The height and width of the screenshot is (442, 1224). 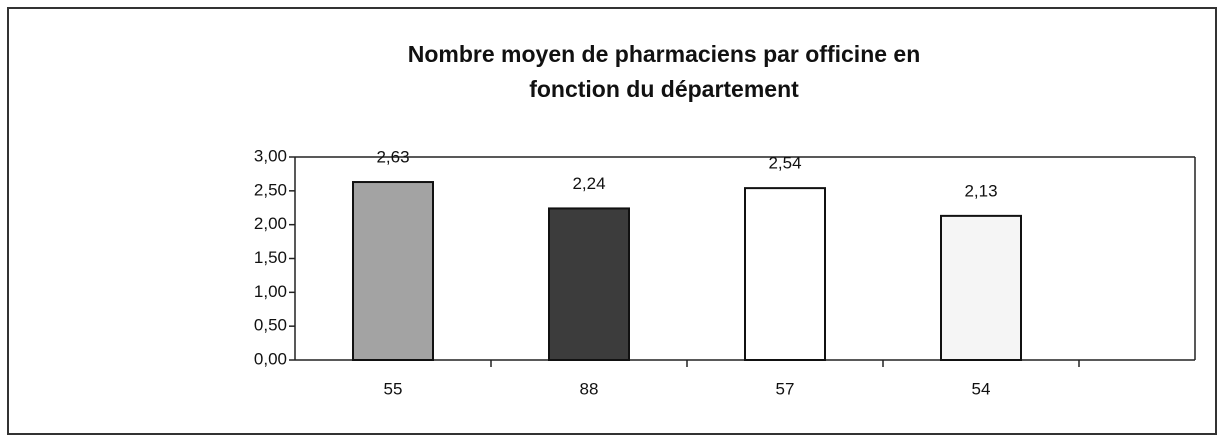 What do you see at coordinates (270, 189) in the screenshot?
I see `y-tick-label: 2,50` at bounding box center [270, 189].